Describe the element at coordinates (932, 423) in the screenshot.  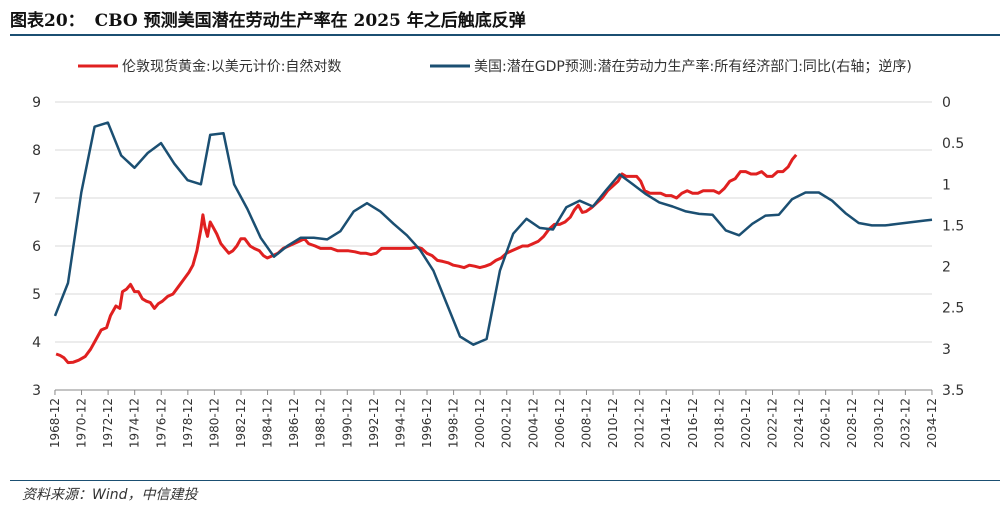
I see `x-tick-label: 2034-12` at that location.